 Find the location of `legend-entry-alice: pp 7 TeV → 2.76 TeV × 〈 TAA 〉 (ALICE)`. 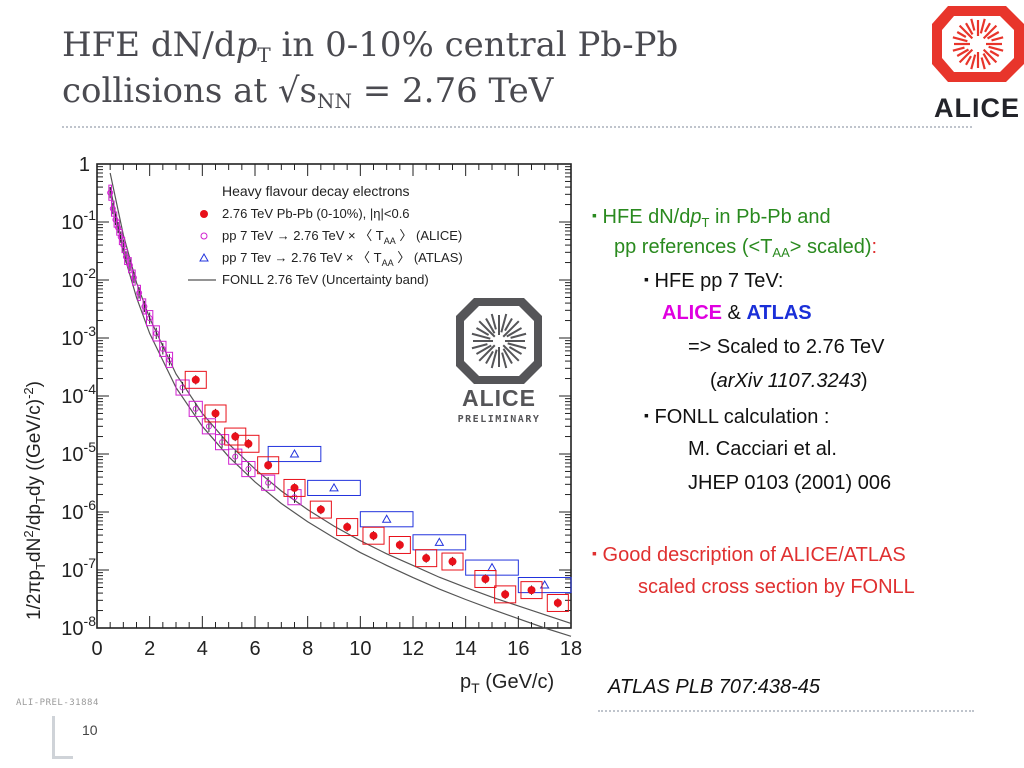

legend-entry-alice: pp 7 TeV → 2.76 TeV × 〈 TAA 〉 (ALICE) is located at coordinates (342, 237).